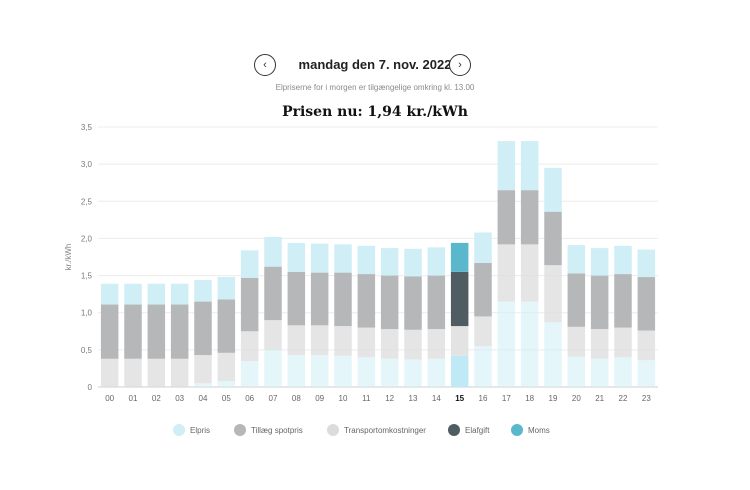  What do you see at coordinates (454, 430) in the screenshot?
I see `legend-swatch-elafgift` at bounding box center [454, 430].